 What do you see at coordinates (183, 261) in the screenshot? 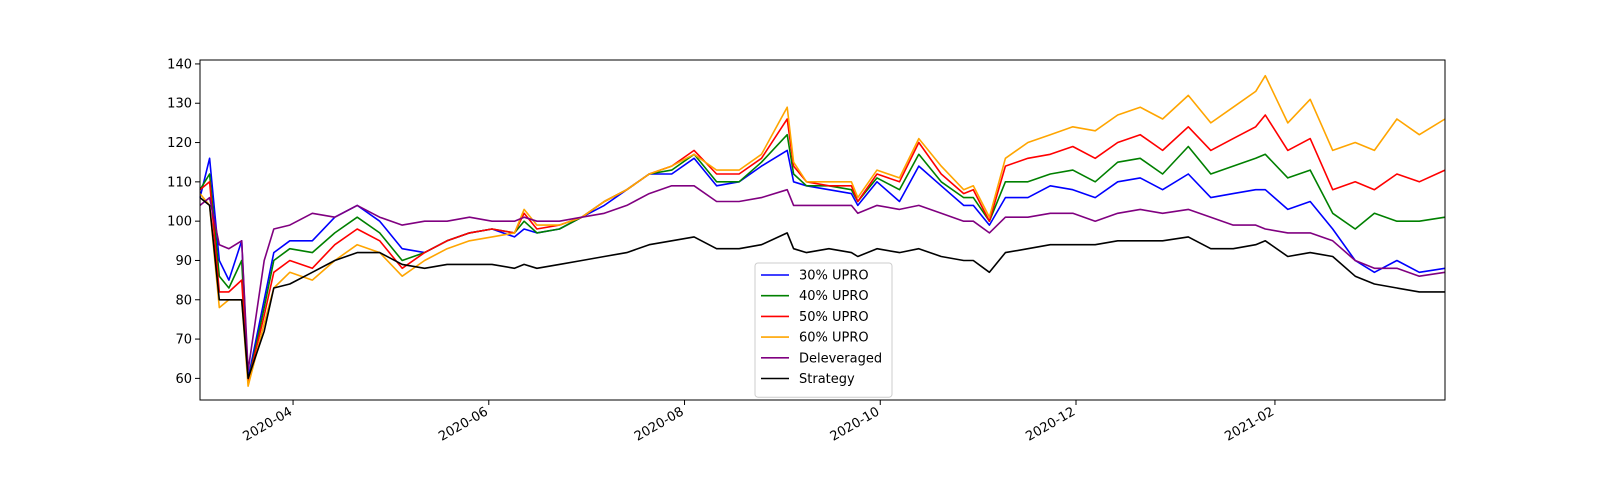
I see `y-tick-label: 90` at bounding box center [183, 261].